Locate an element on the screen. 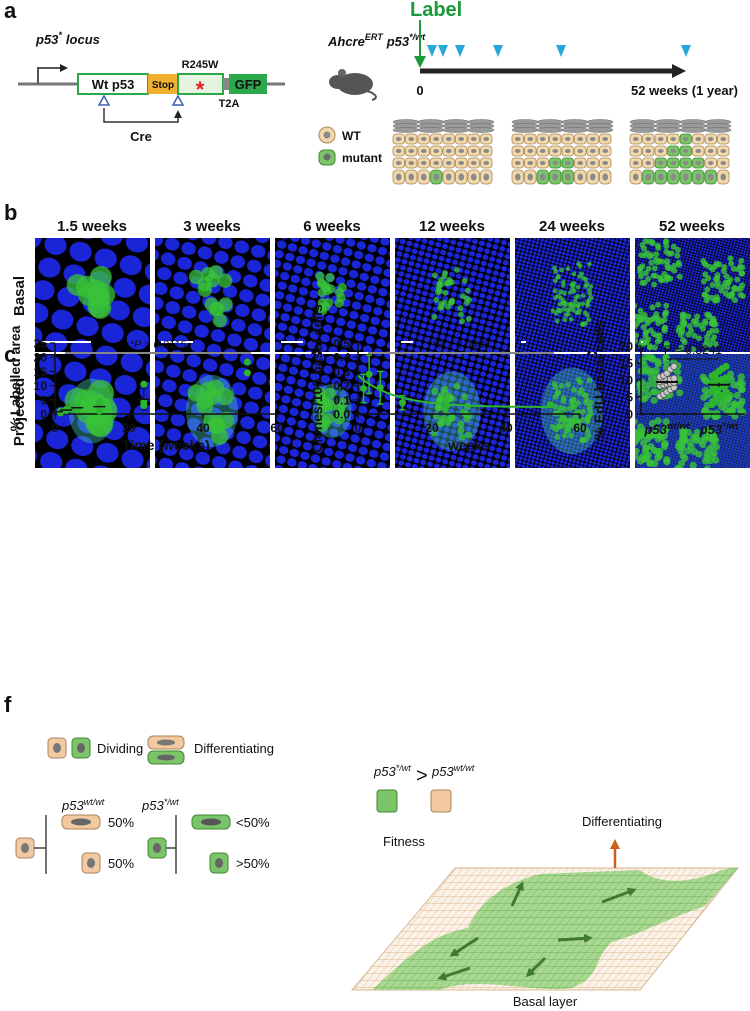 This screenshot has height=1011, width=750. expansion-arrow is located at coordinates (517, 894).